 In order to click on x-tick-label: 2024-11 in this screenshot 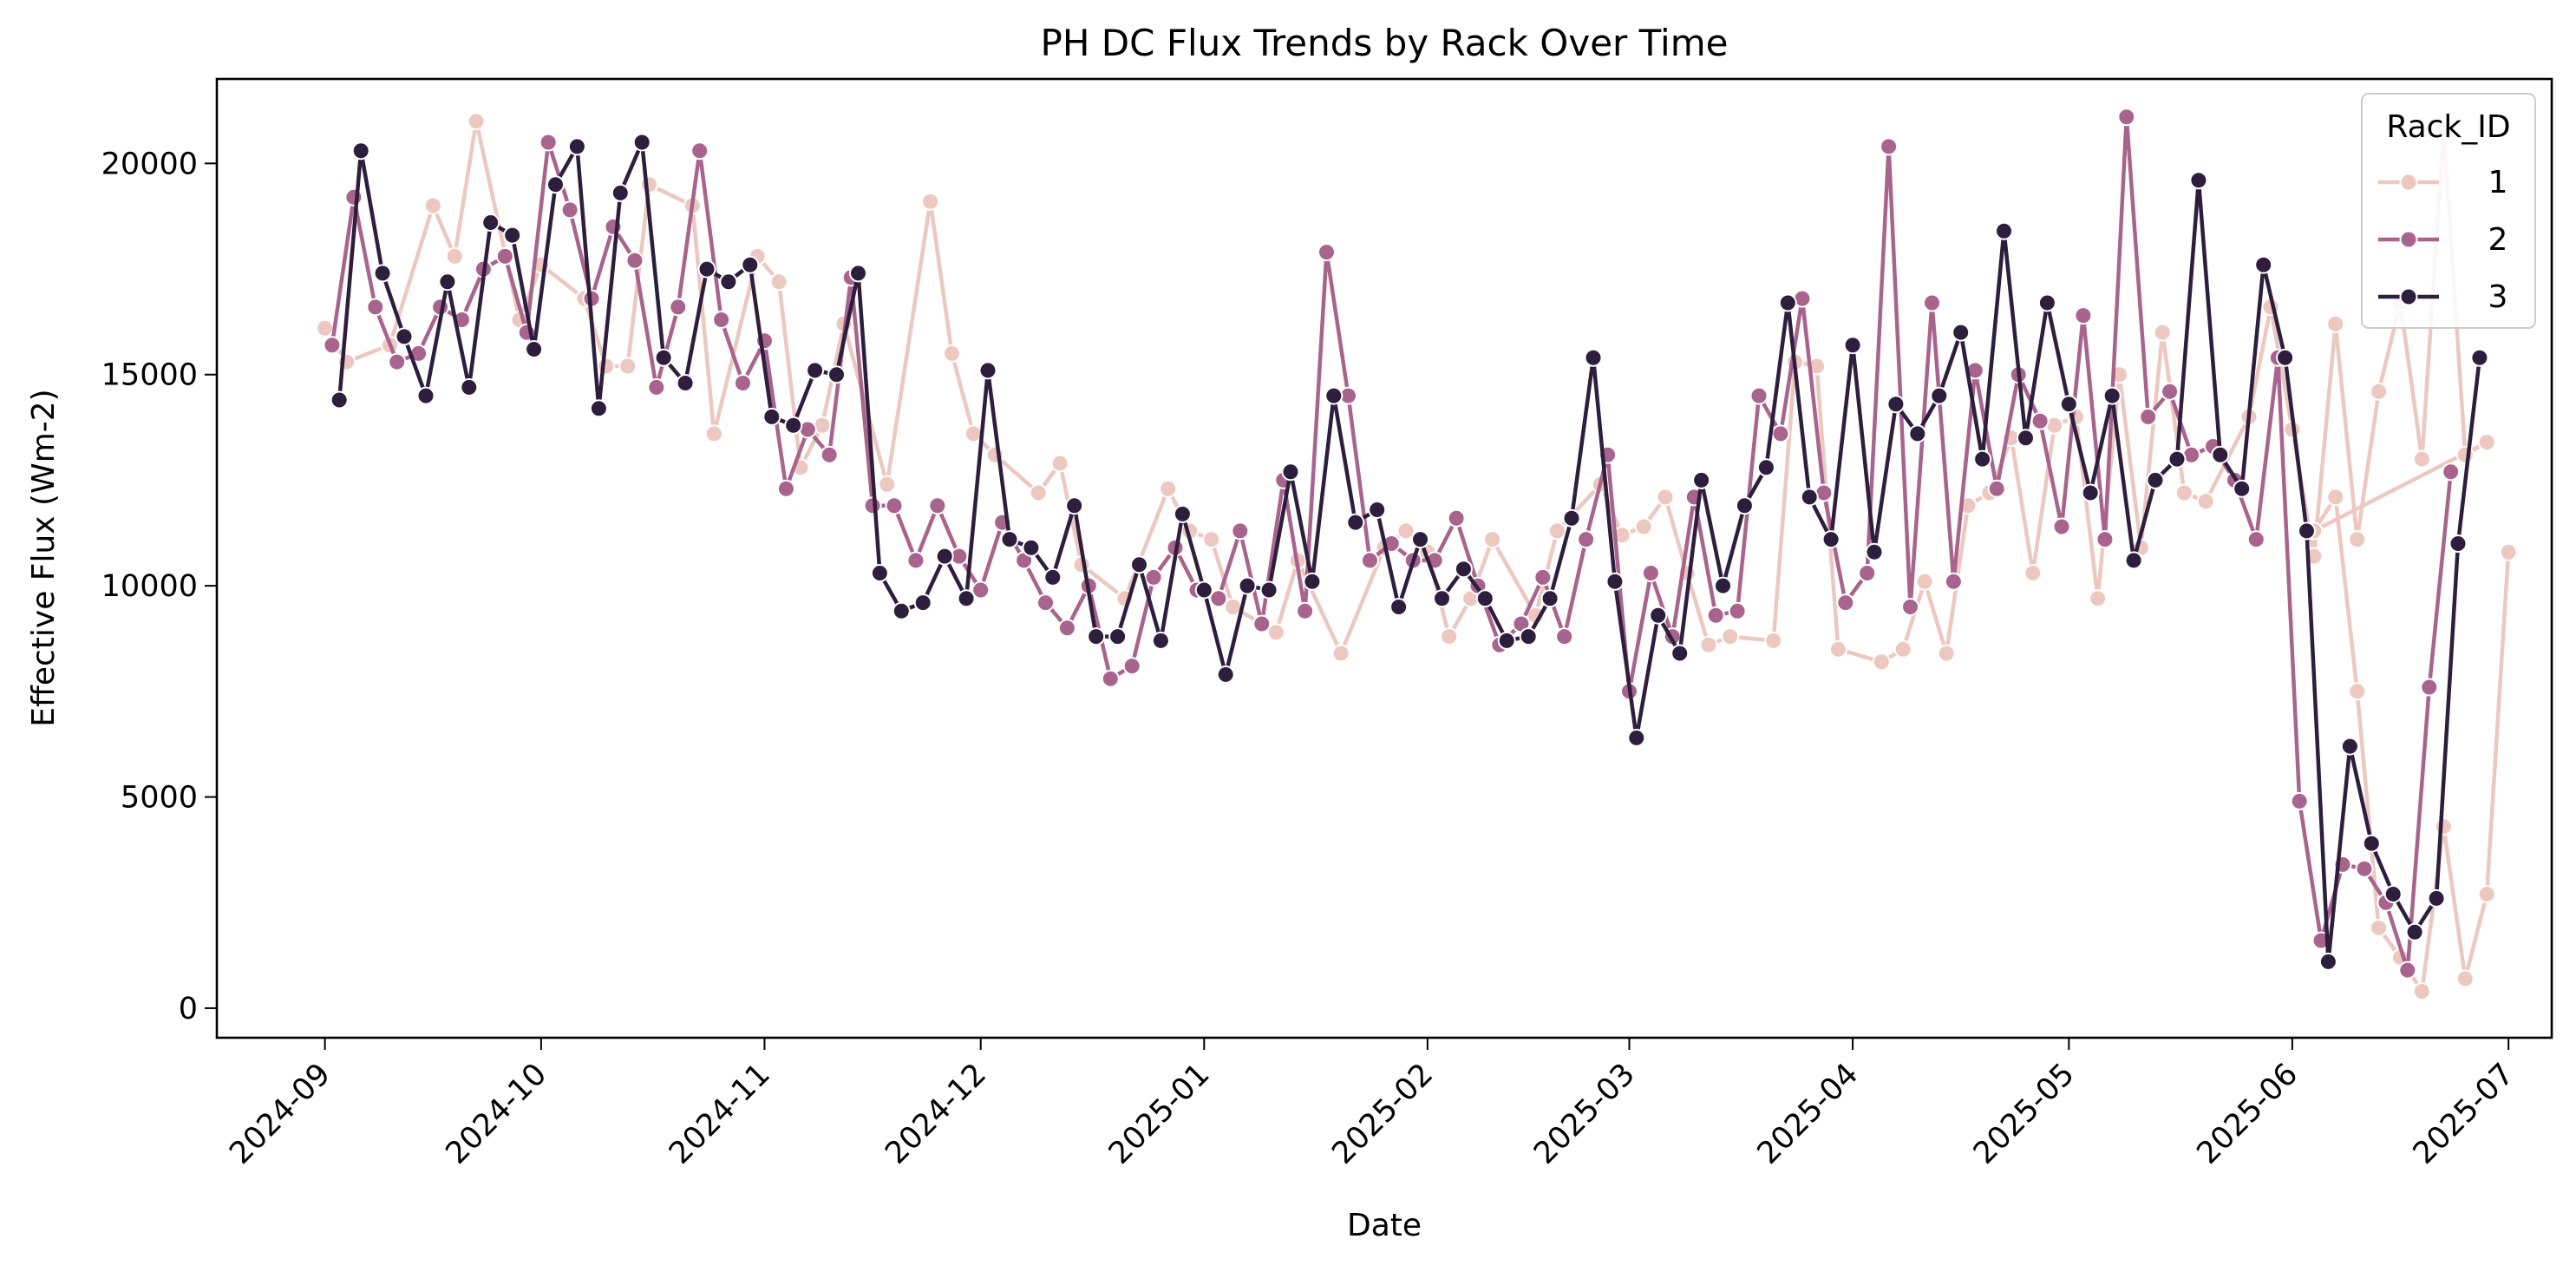, I will do `click(720, 1114)`.